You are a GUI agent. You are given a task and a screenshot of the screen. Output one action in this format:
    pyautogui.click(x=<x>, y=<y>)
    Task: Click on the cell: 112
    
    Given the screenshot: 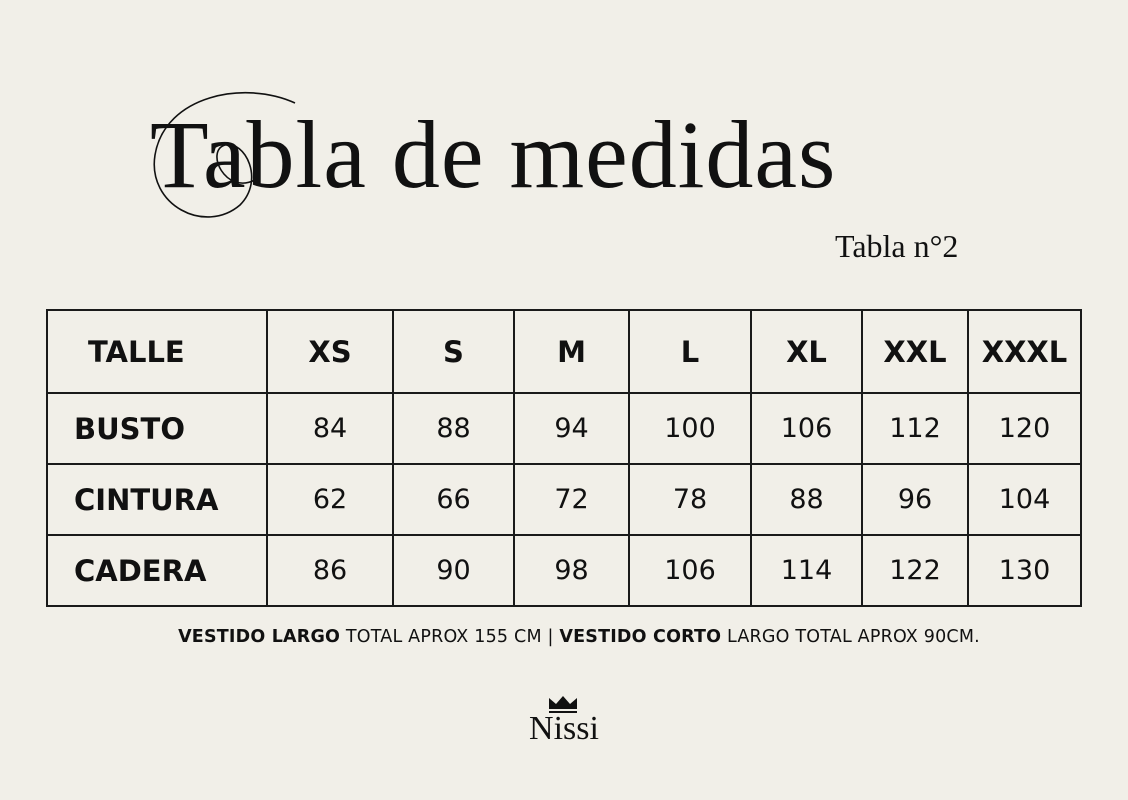 What is the action you would take?
    pyautogui.click(x=915, y=428)
    